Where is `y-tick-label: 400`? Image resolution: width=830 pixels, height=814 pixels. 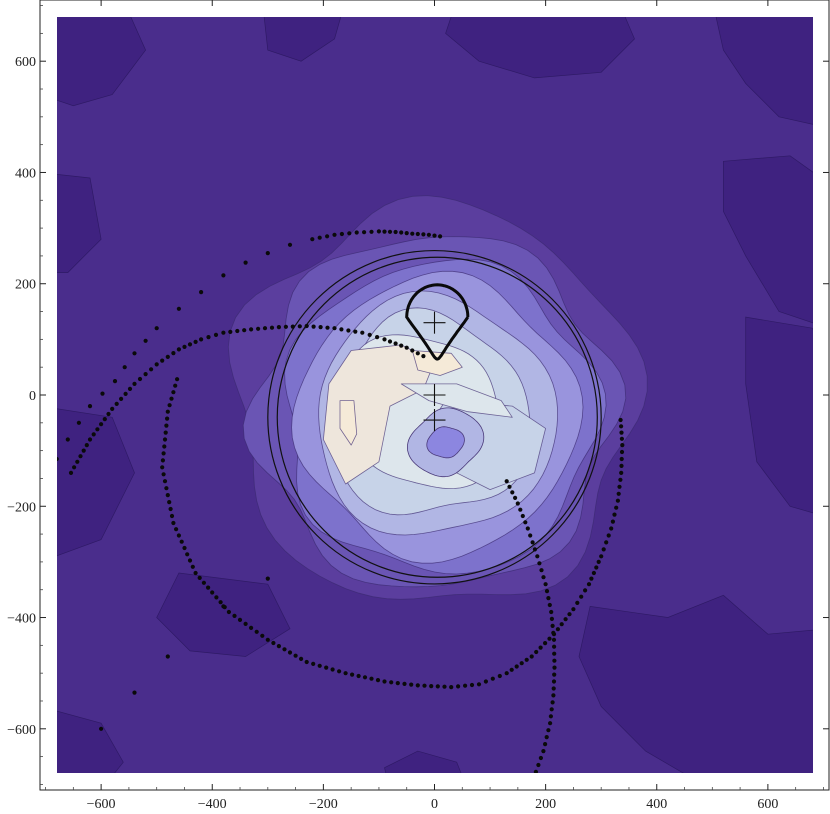 y-tick-label: 400 is located at coordinates (25, 173).